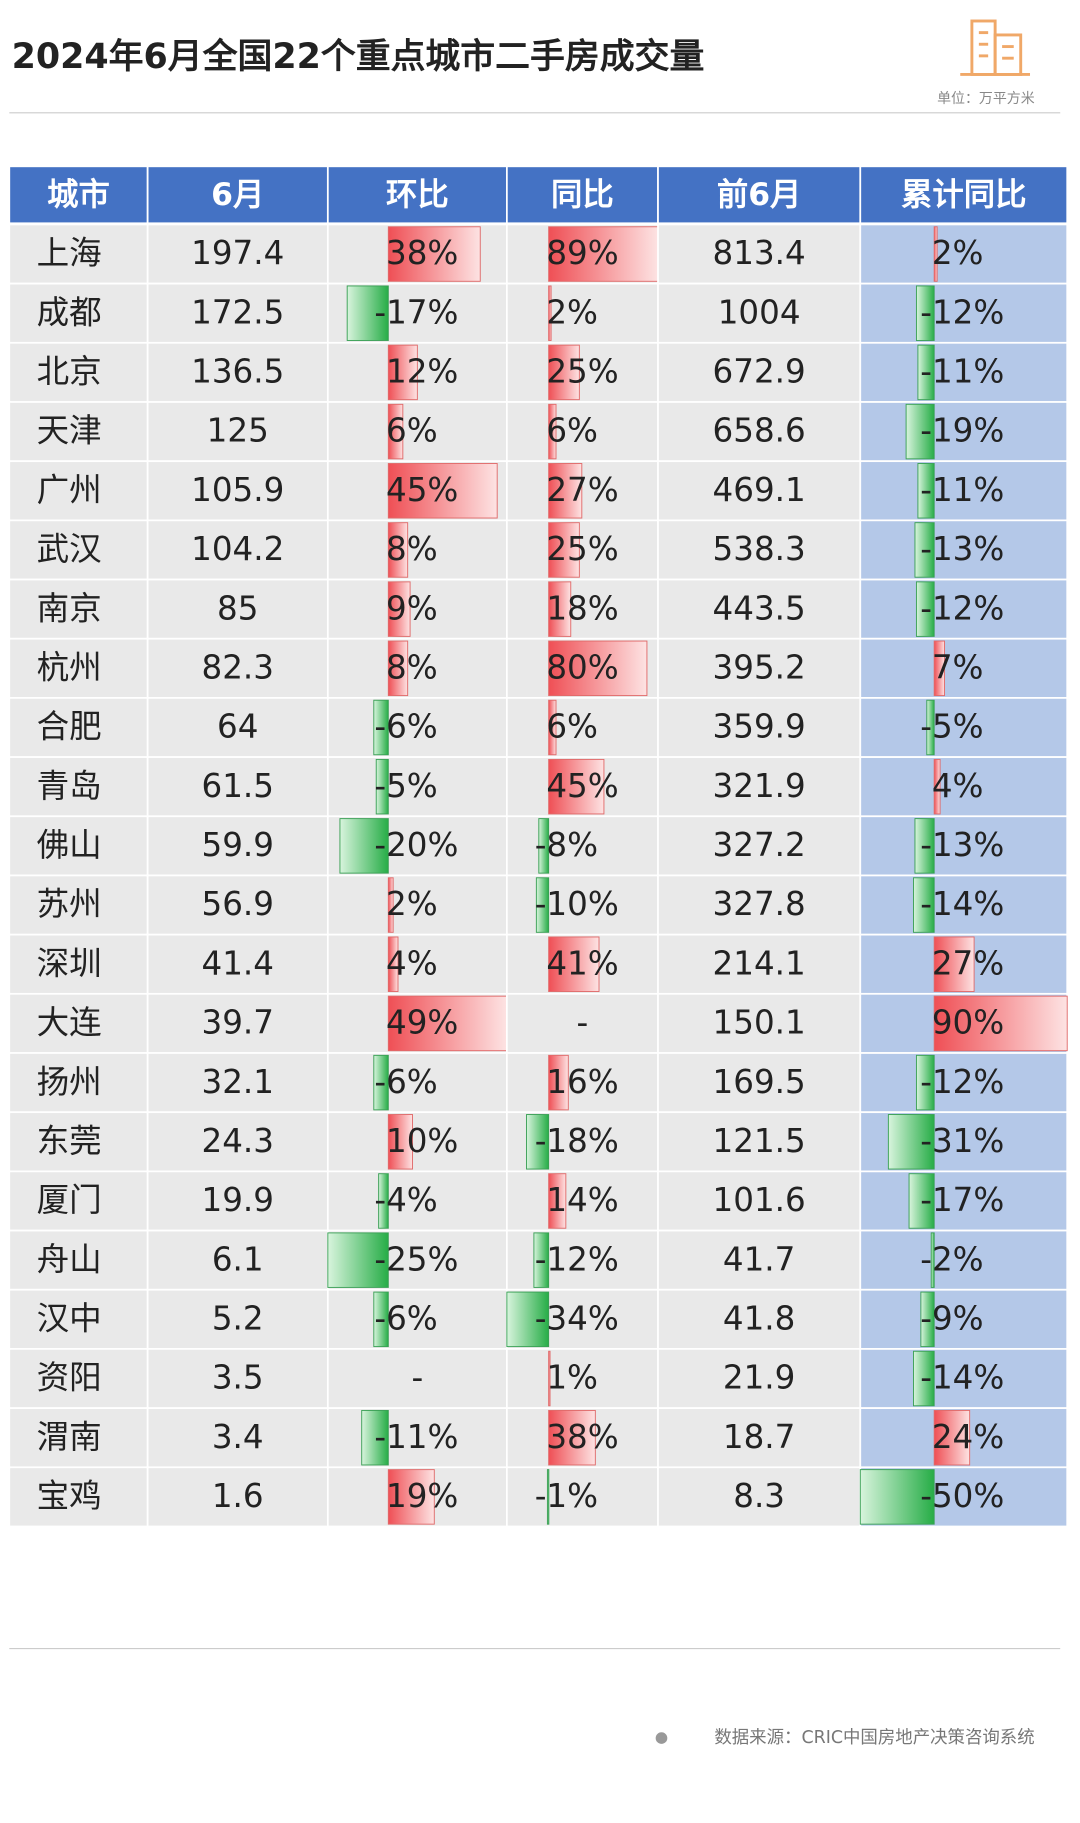  I want to click on city-name: 舟山, so click(69, 1259).